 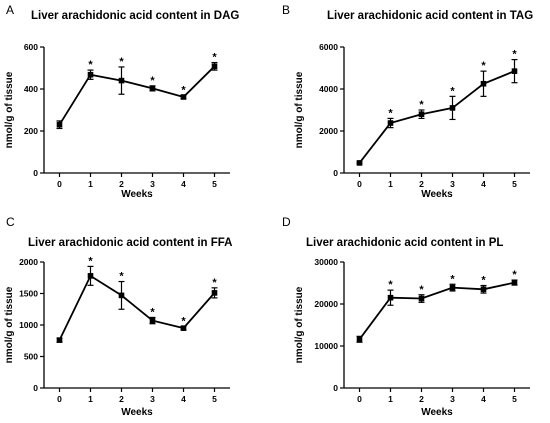 What do you see at coordinates (10, 222) in the screenshot?
I see `panel-letter: C` at bounding box center [10, 222].